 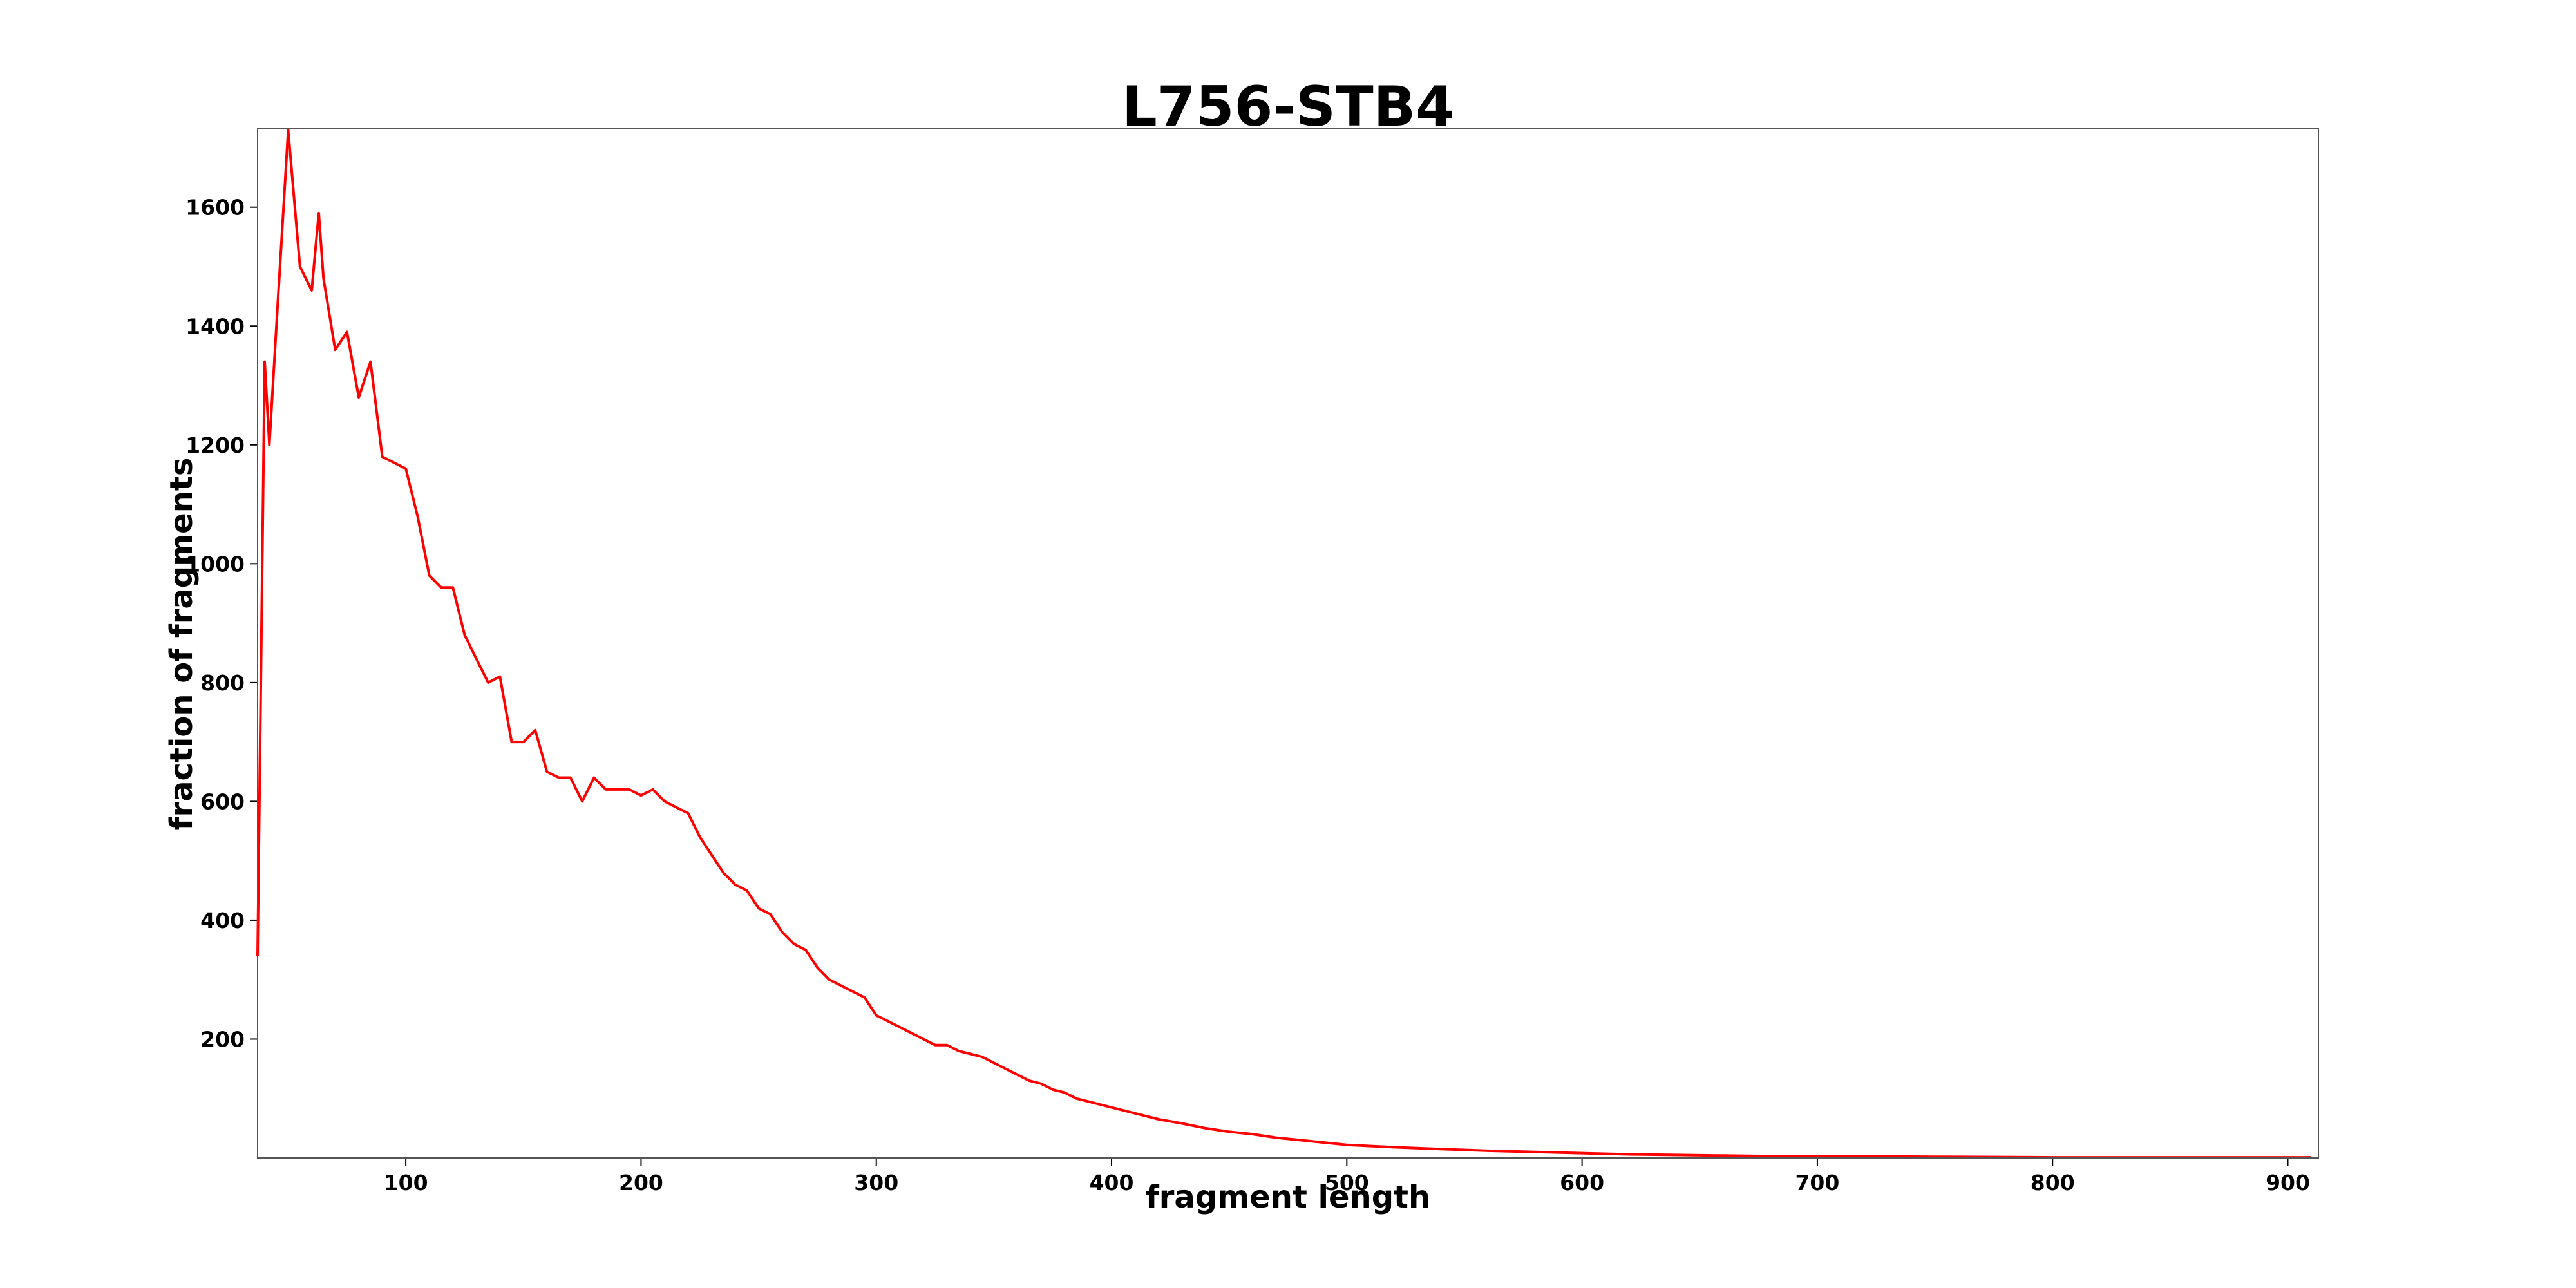 What do you see at coordinates (2053, 1182) in the screenshot?
I see `x-tick-label: 800` at bounding box center [2053, 1182].